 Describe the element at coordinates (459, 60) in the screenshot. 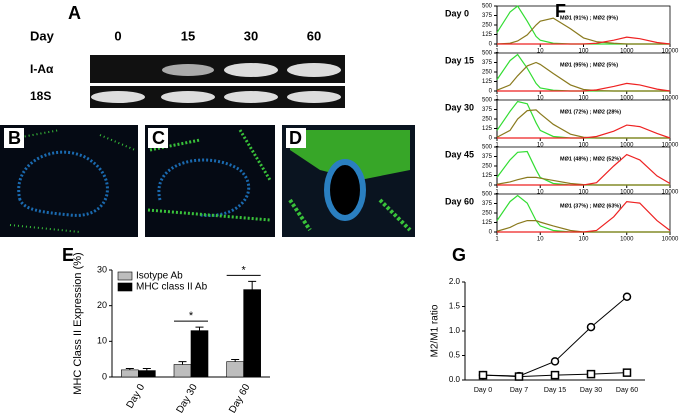

I see `panel-title: Day 15` at that location.